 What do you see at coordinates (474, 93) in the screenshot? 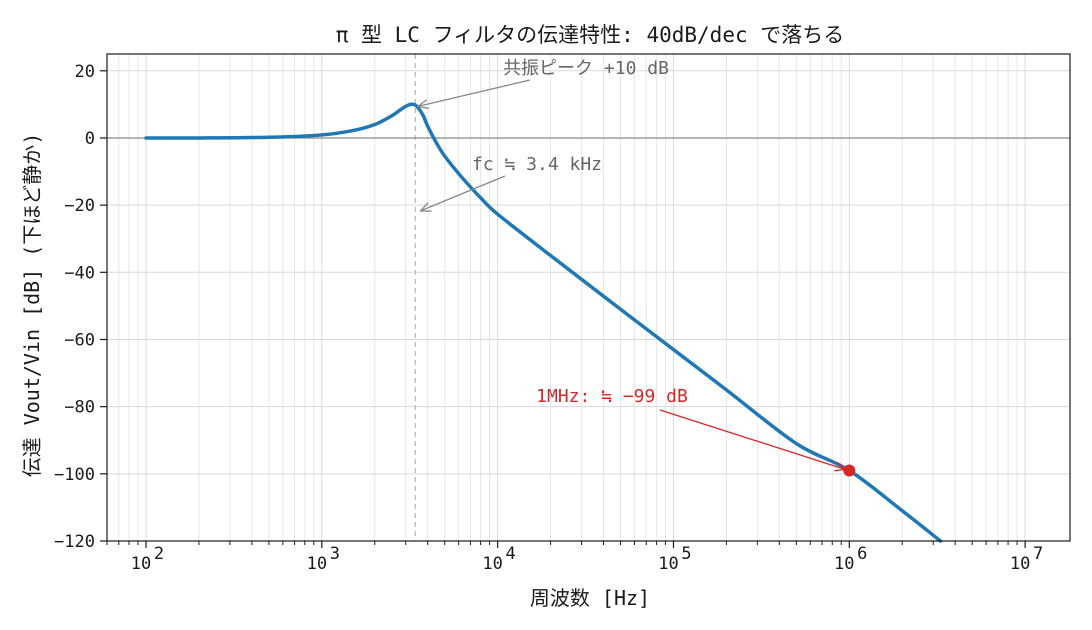
I see `peak-annotation-arrow` at bounding box center [474, 93].